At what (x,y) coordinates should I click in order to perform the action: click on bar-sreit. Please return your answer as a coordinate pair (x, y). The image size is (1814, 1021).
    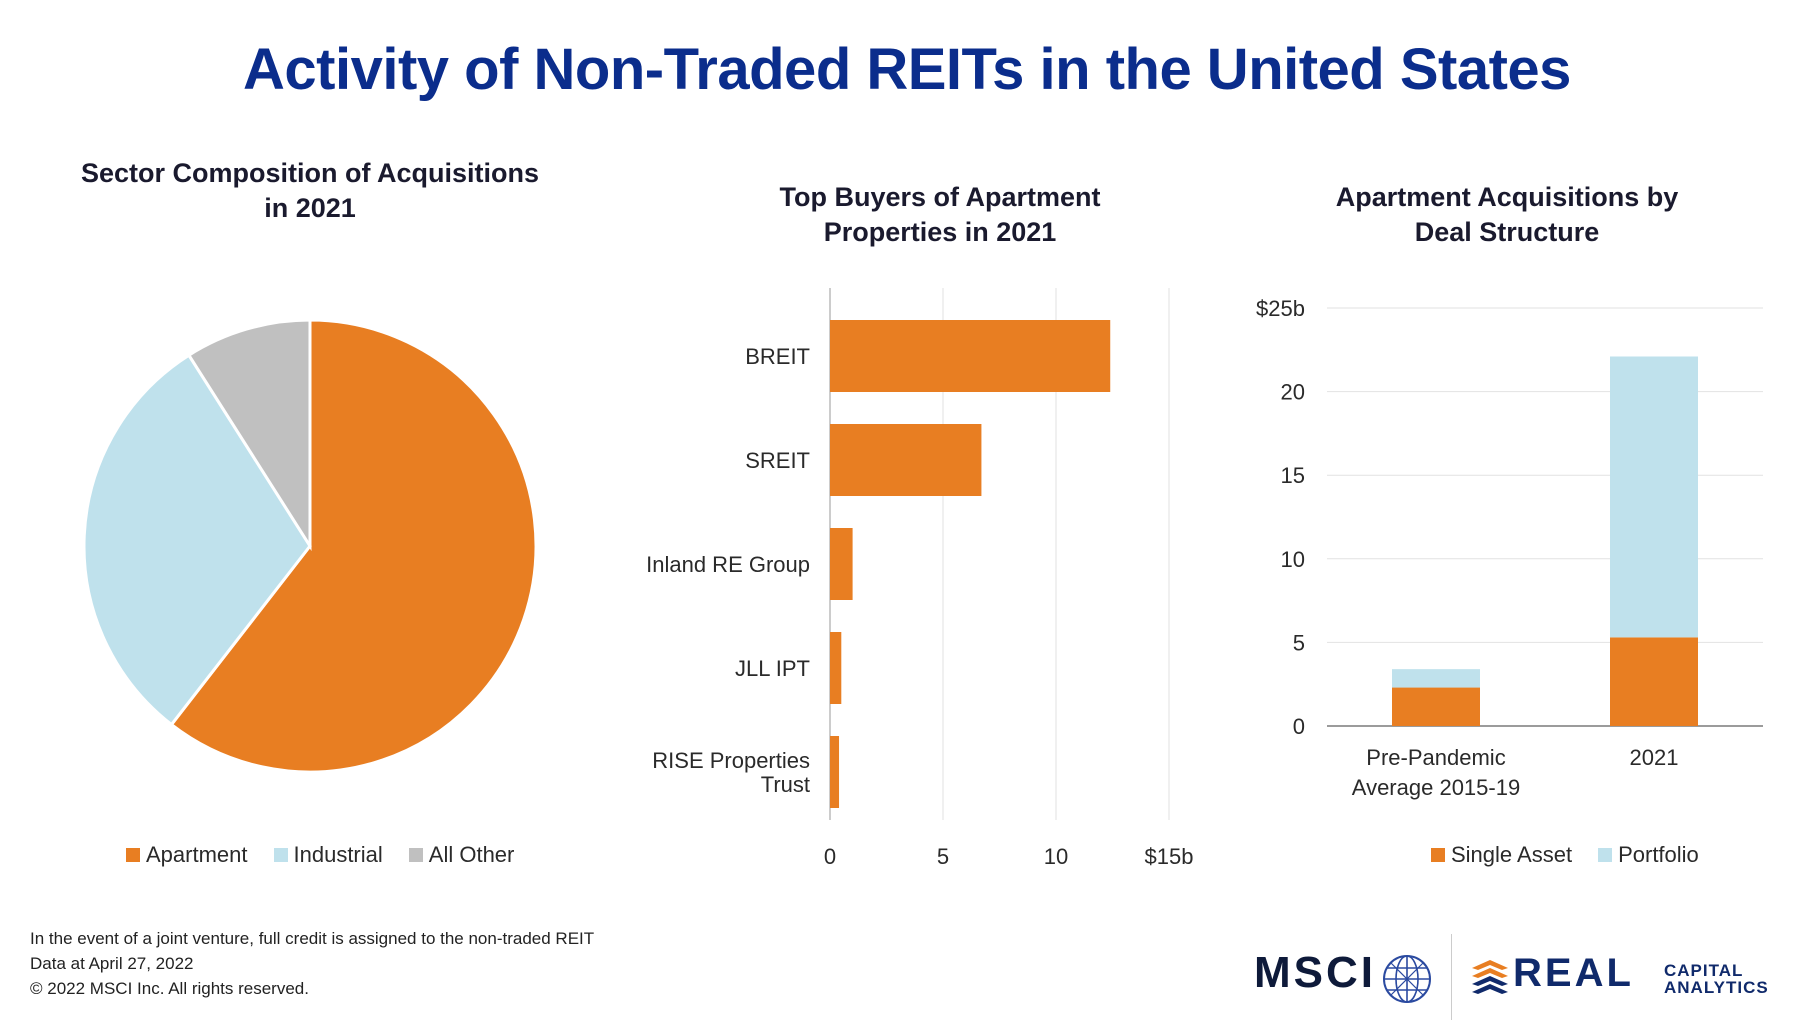
    Looking at the image, I should click on (906, 460).